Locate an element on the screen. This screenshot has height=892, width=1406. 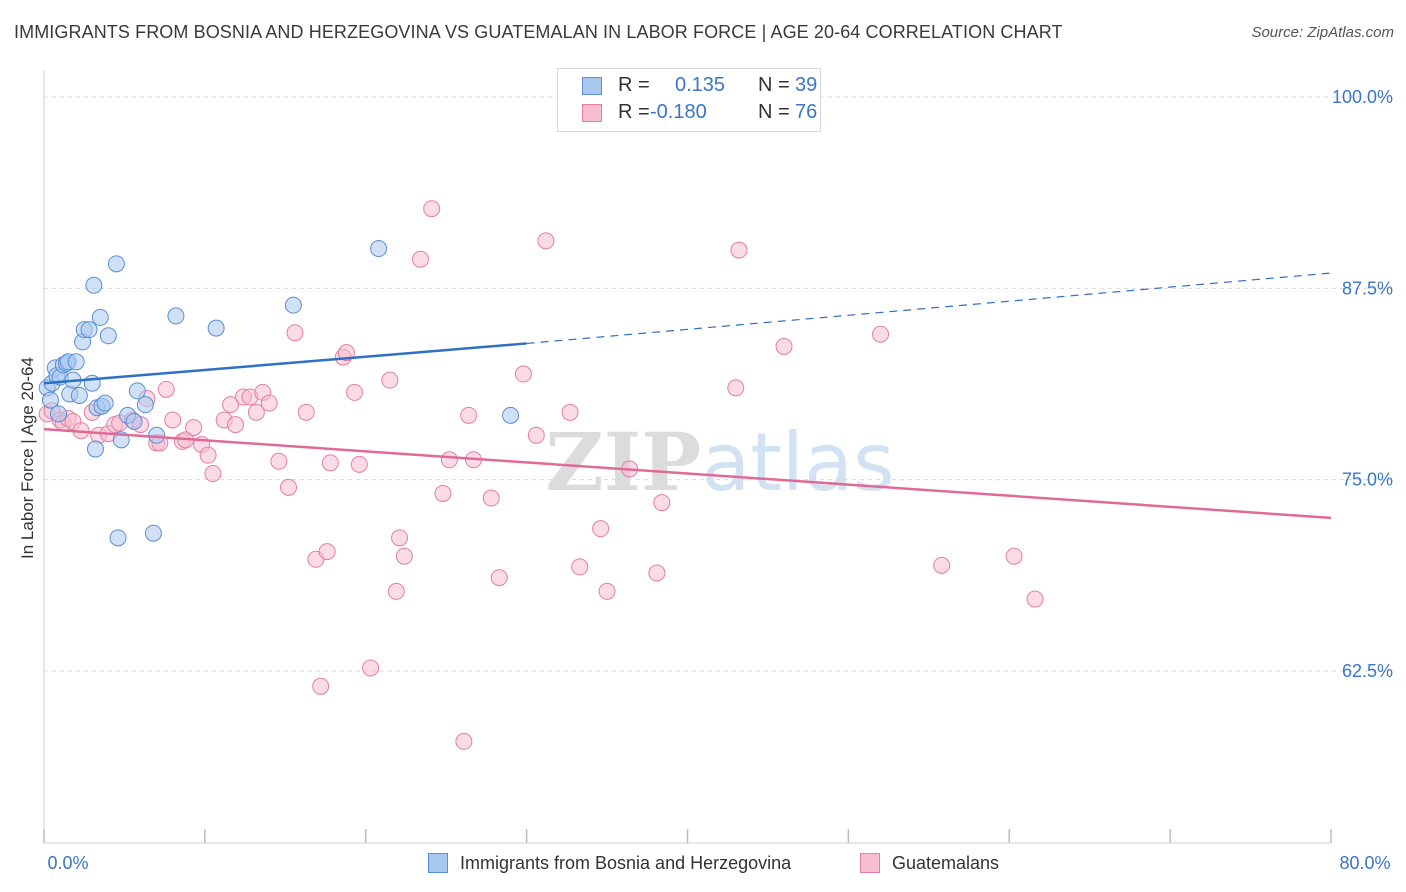
watermark: ZIPatlas is located at coordinates (719, 462).